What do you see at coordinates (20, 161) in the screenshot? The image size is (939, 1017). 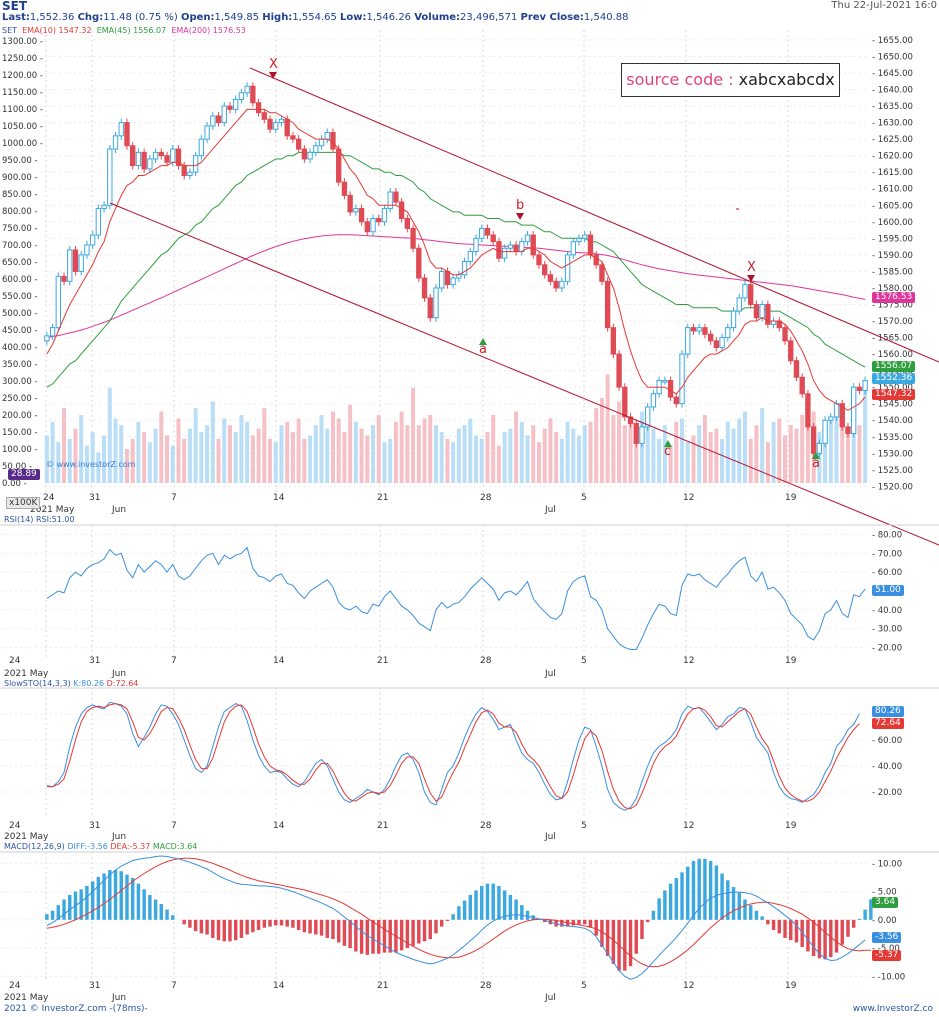 I see `volume-tick-label: 950.00 -` at bounding box center [20, 161].